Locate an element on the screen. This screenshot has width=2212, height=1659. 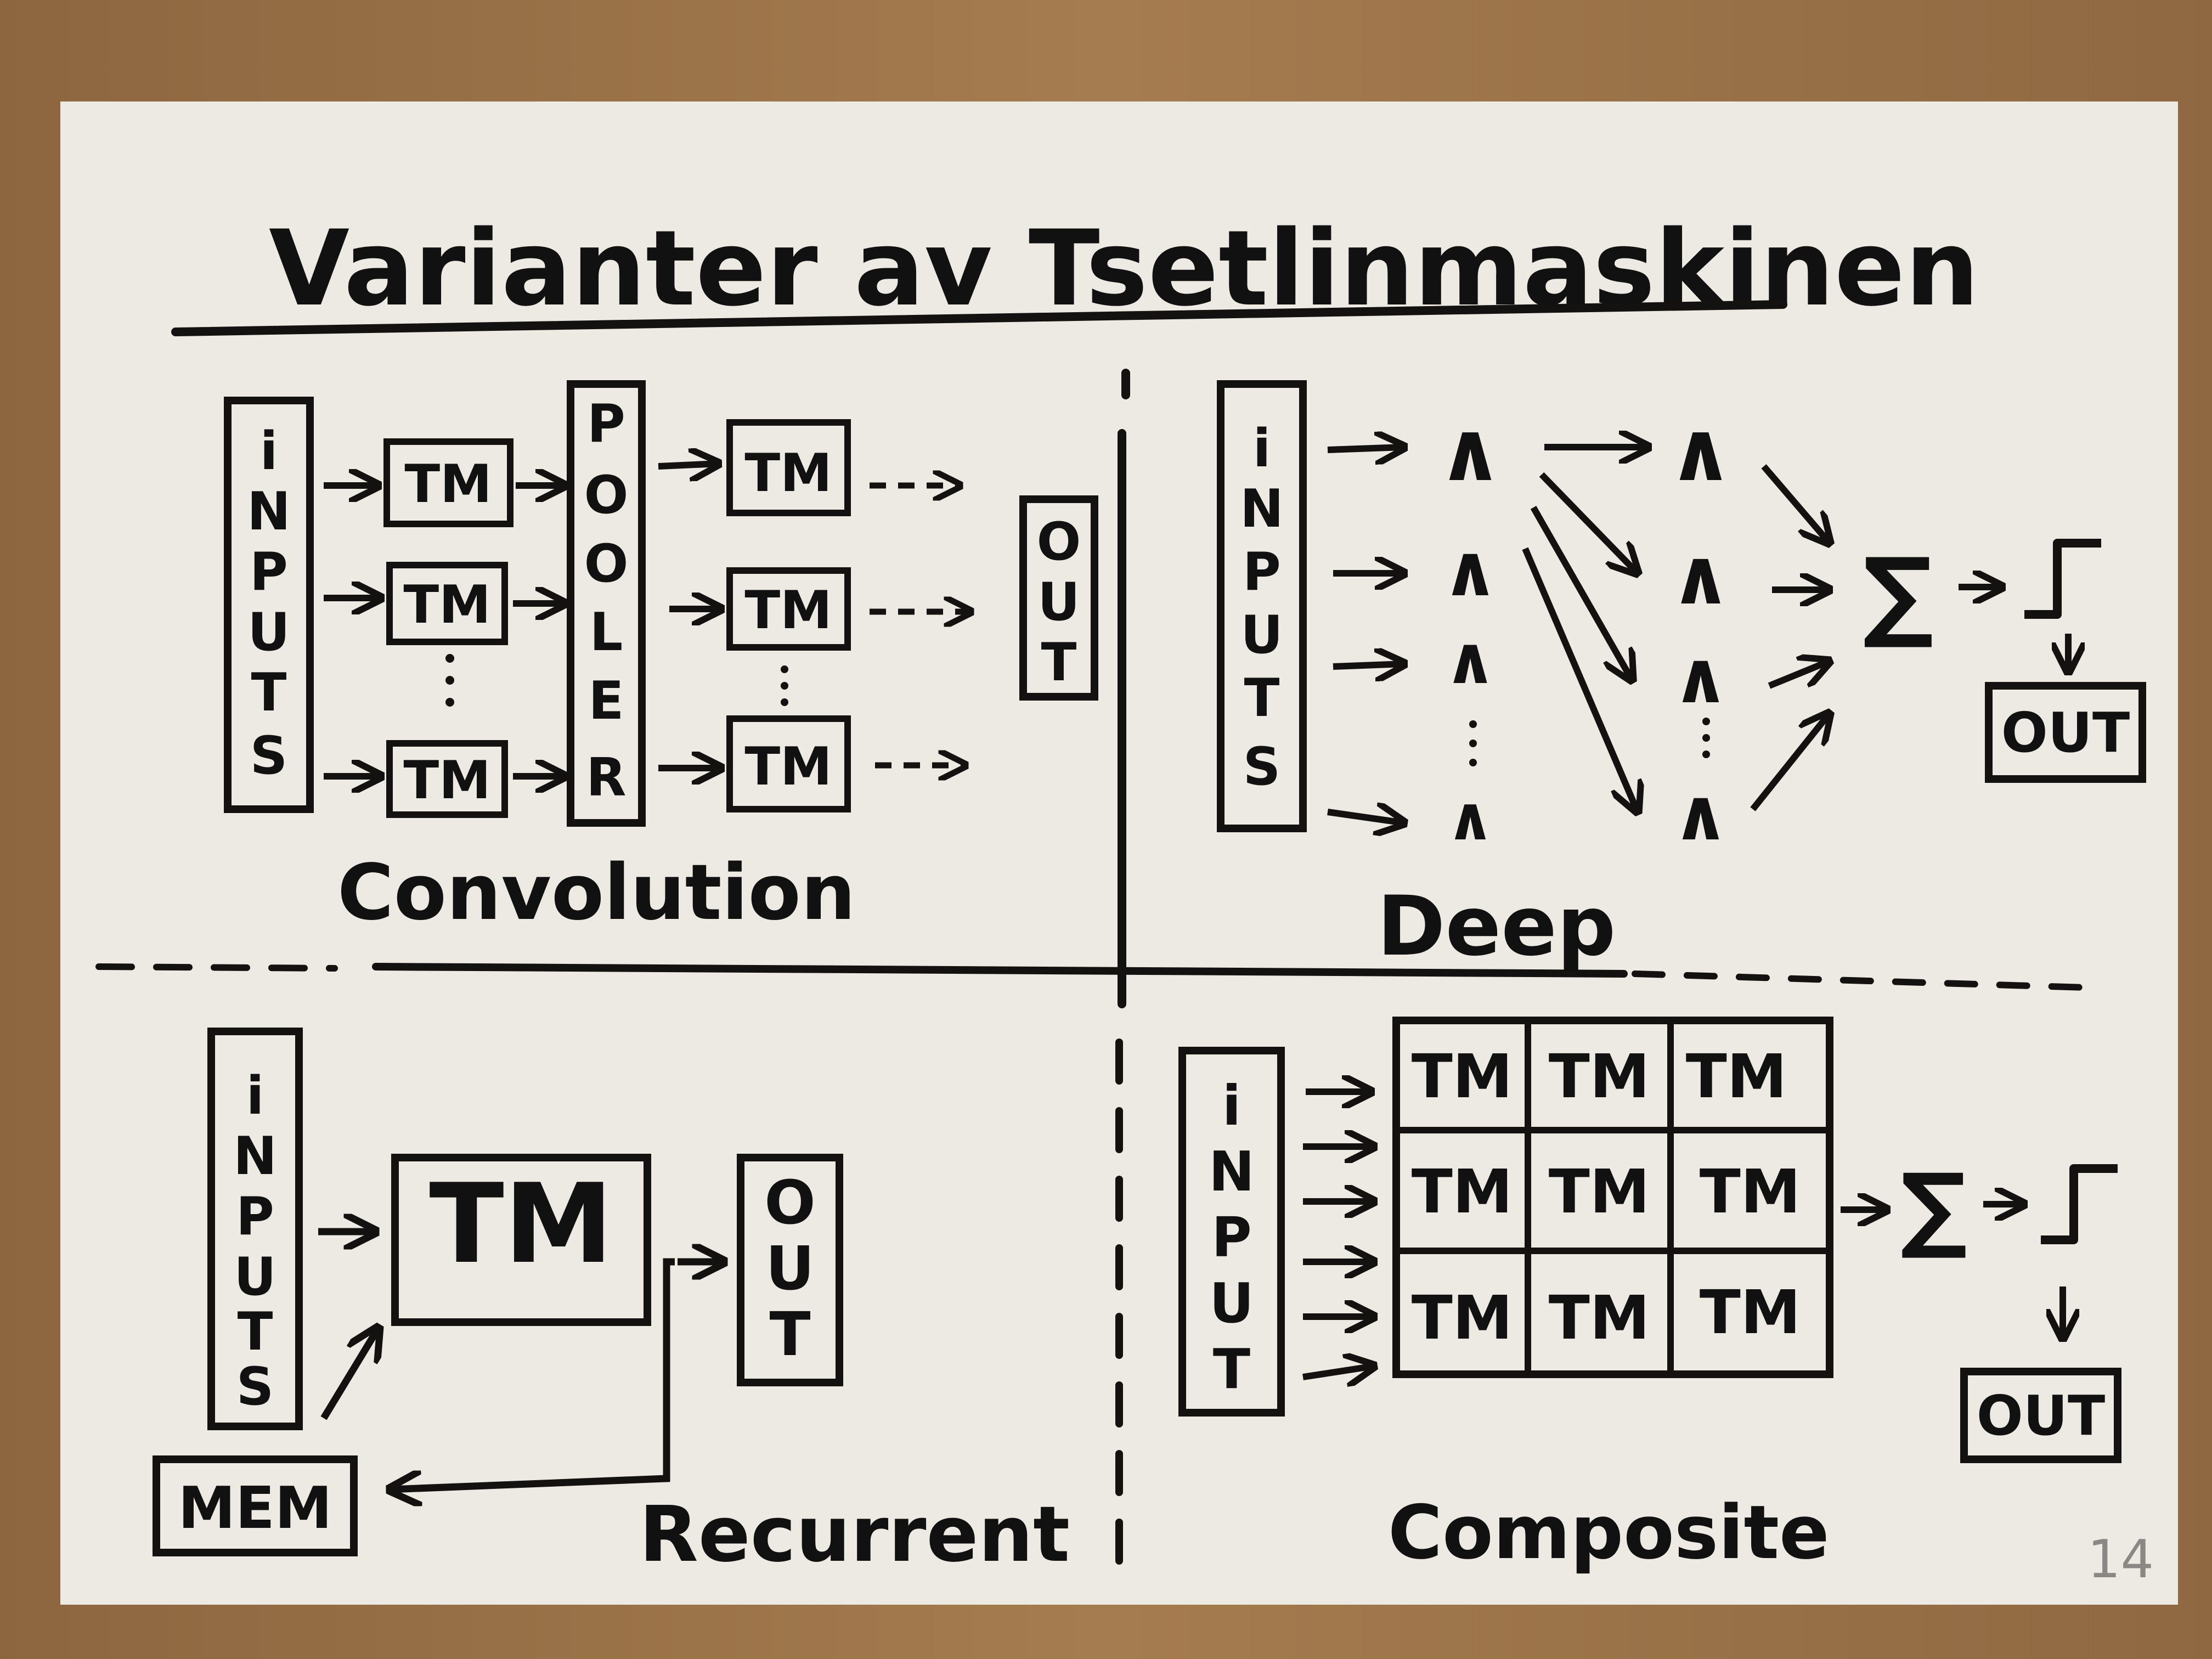
letter: R is located at coordinates (606, 778).